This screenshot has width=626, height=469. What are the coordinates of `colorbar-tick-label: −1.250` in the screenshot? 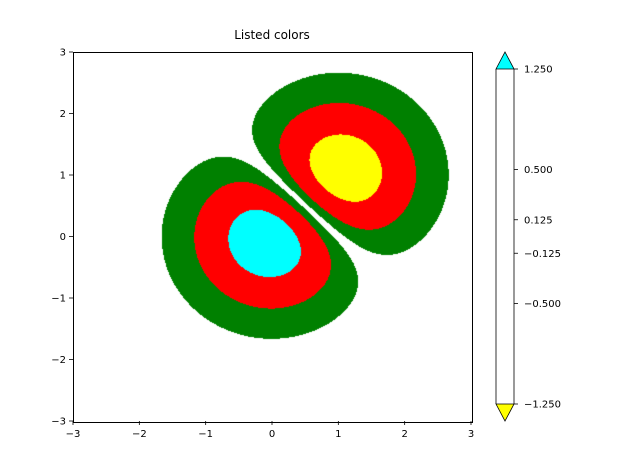 It's located at (542, 405).